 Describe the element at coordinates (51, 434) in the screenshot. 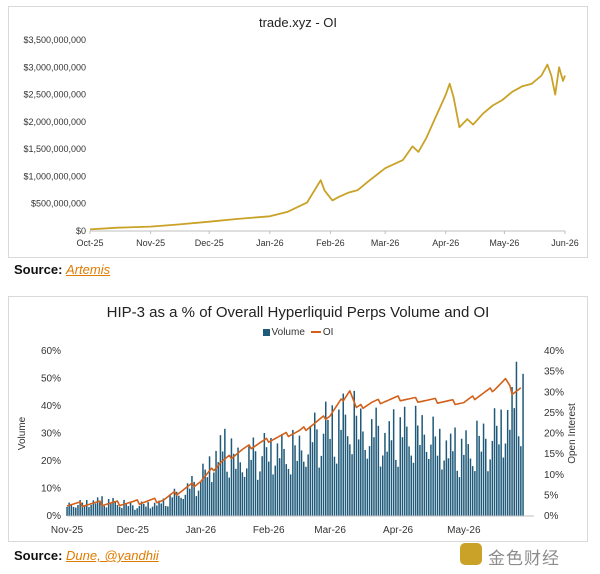

I see `y-tick-label: 30%` at that location.